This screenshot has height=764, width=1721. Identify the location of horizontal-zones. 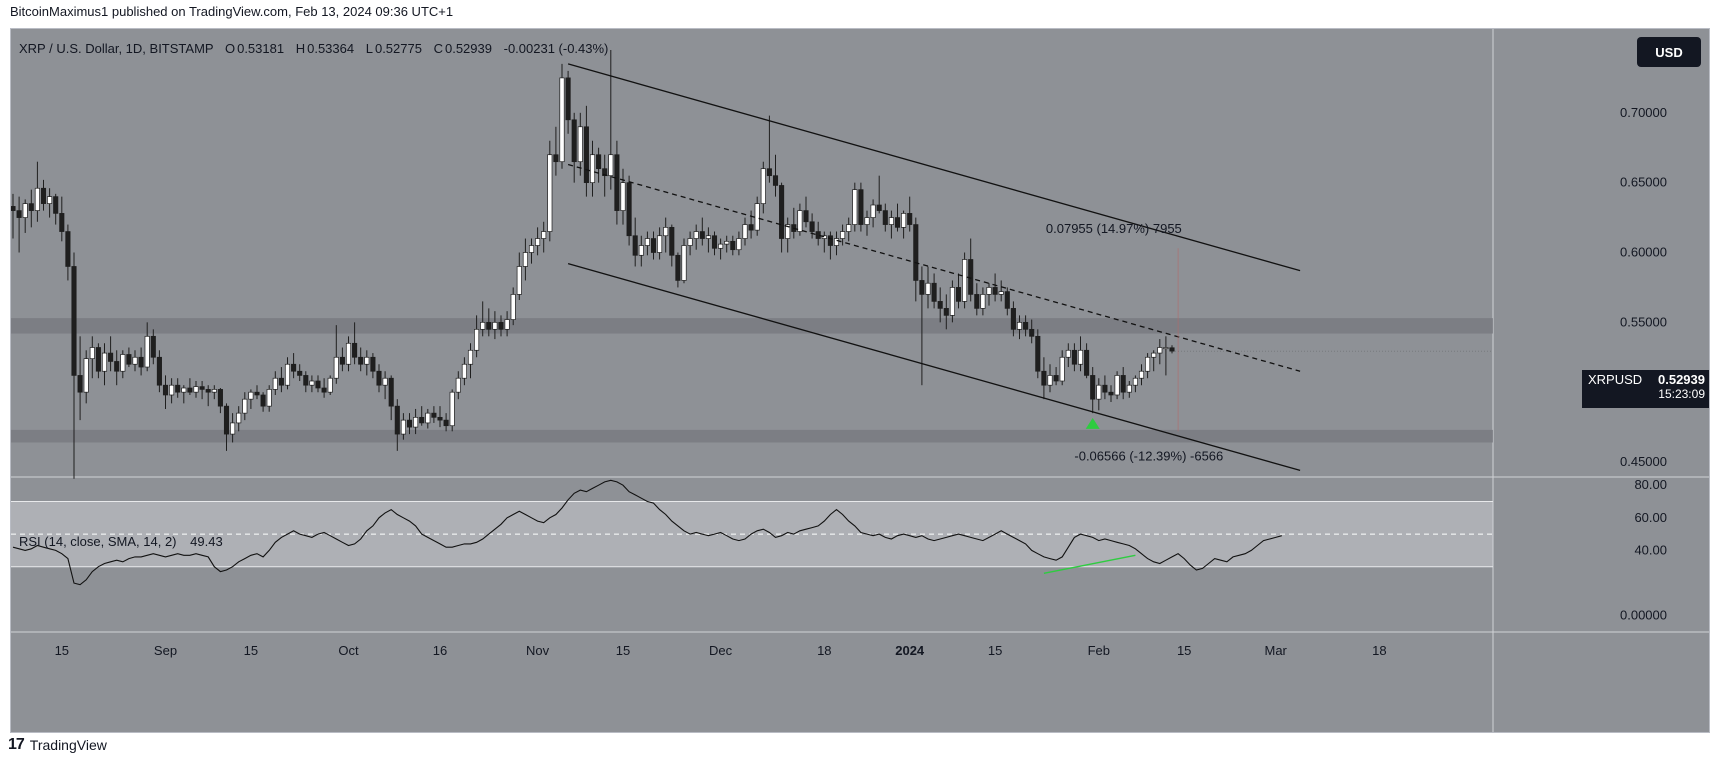
(752, 380).